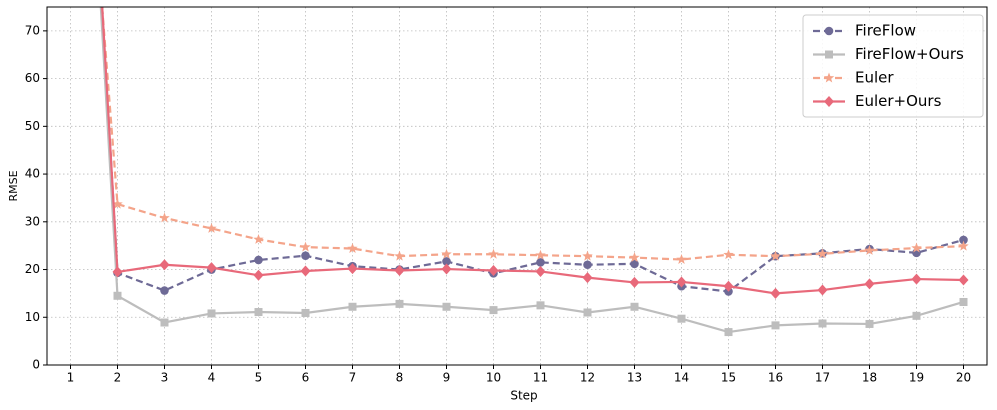 The image size is (997, 410). What do you see at coordinates (32, 78) in the screenshot?
I see `y-tick-label: 60` at bounding box center [32, 78].